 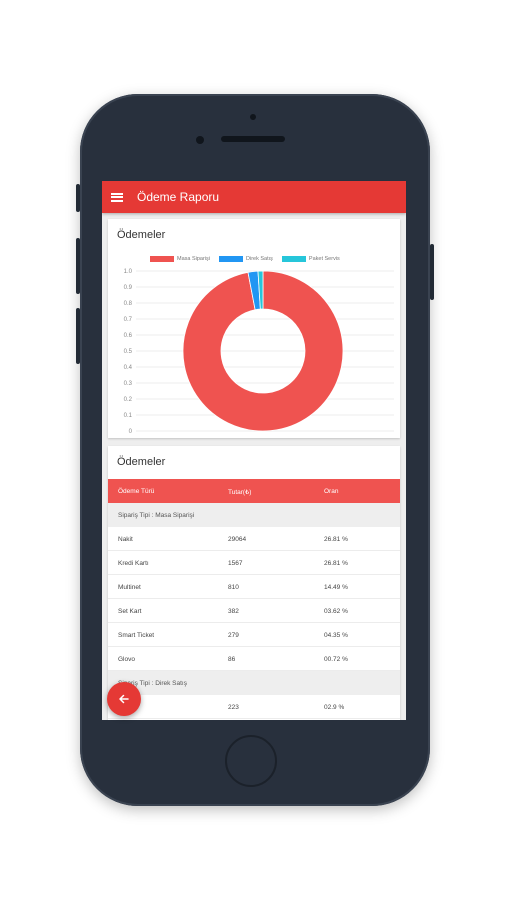 I want to click on cell-amount: 810, so click(x=233, y=587).